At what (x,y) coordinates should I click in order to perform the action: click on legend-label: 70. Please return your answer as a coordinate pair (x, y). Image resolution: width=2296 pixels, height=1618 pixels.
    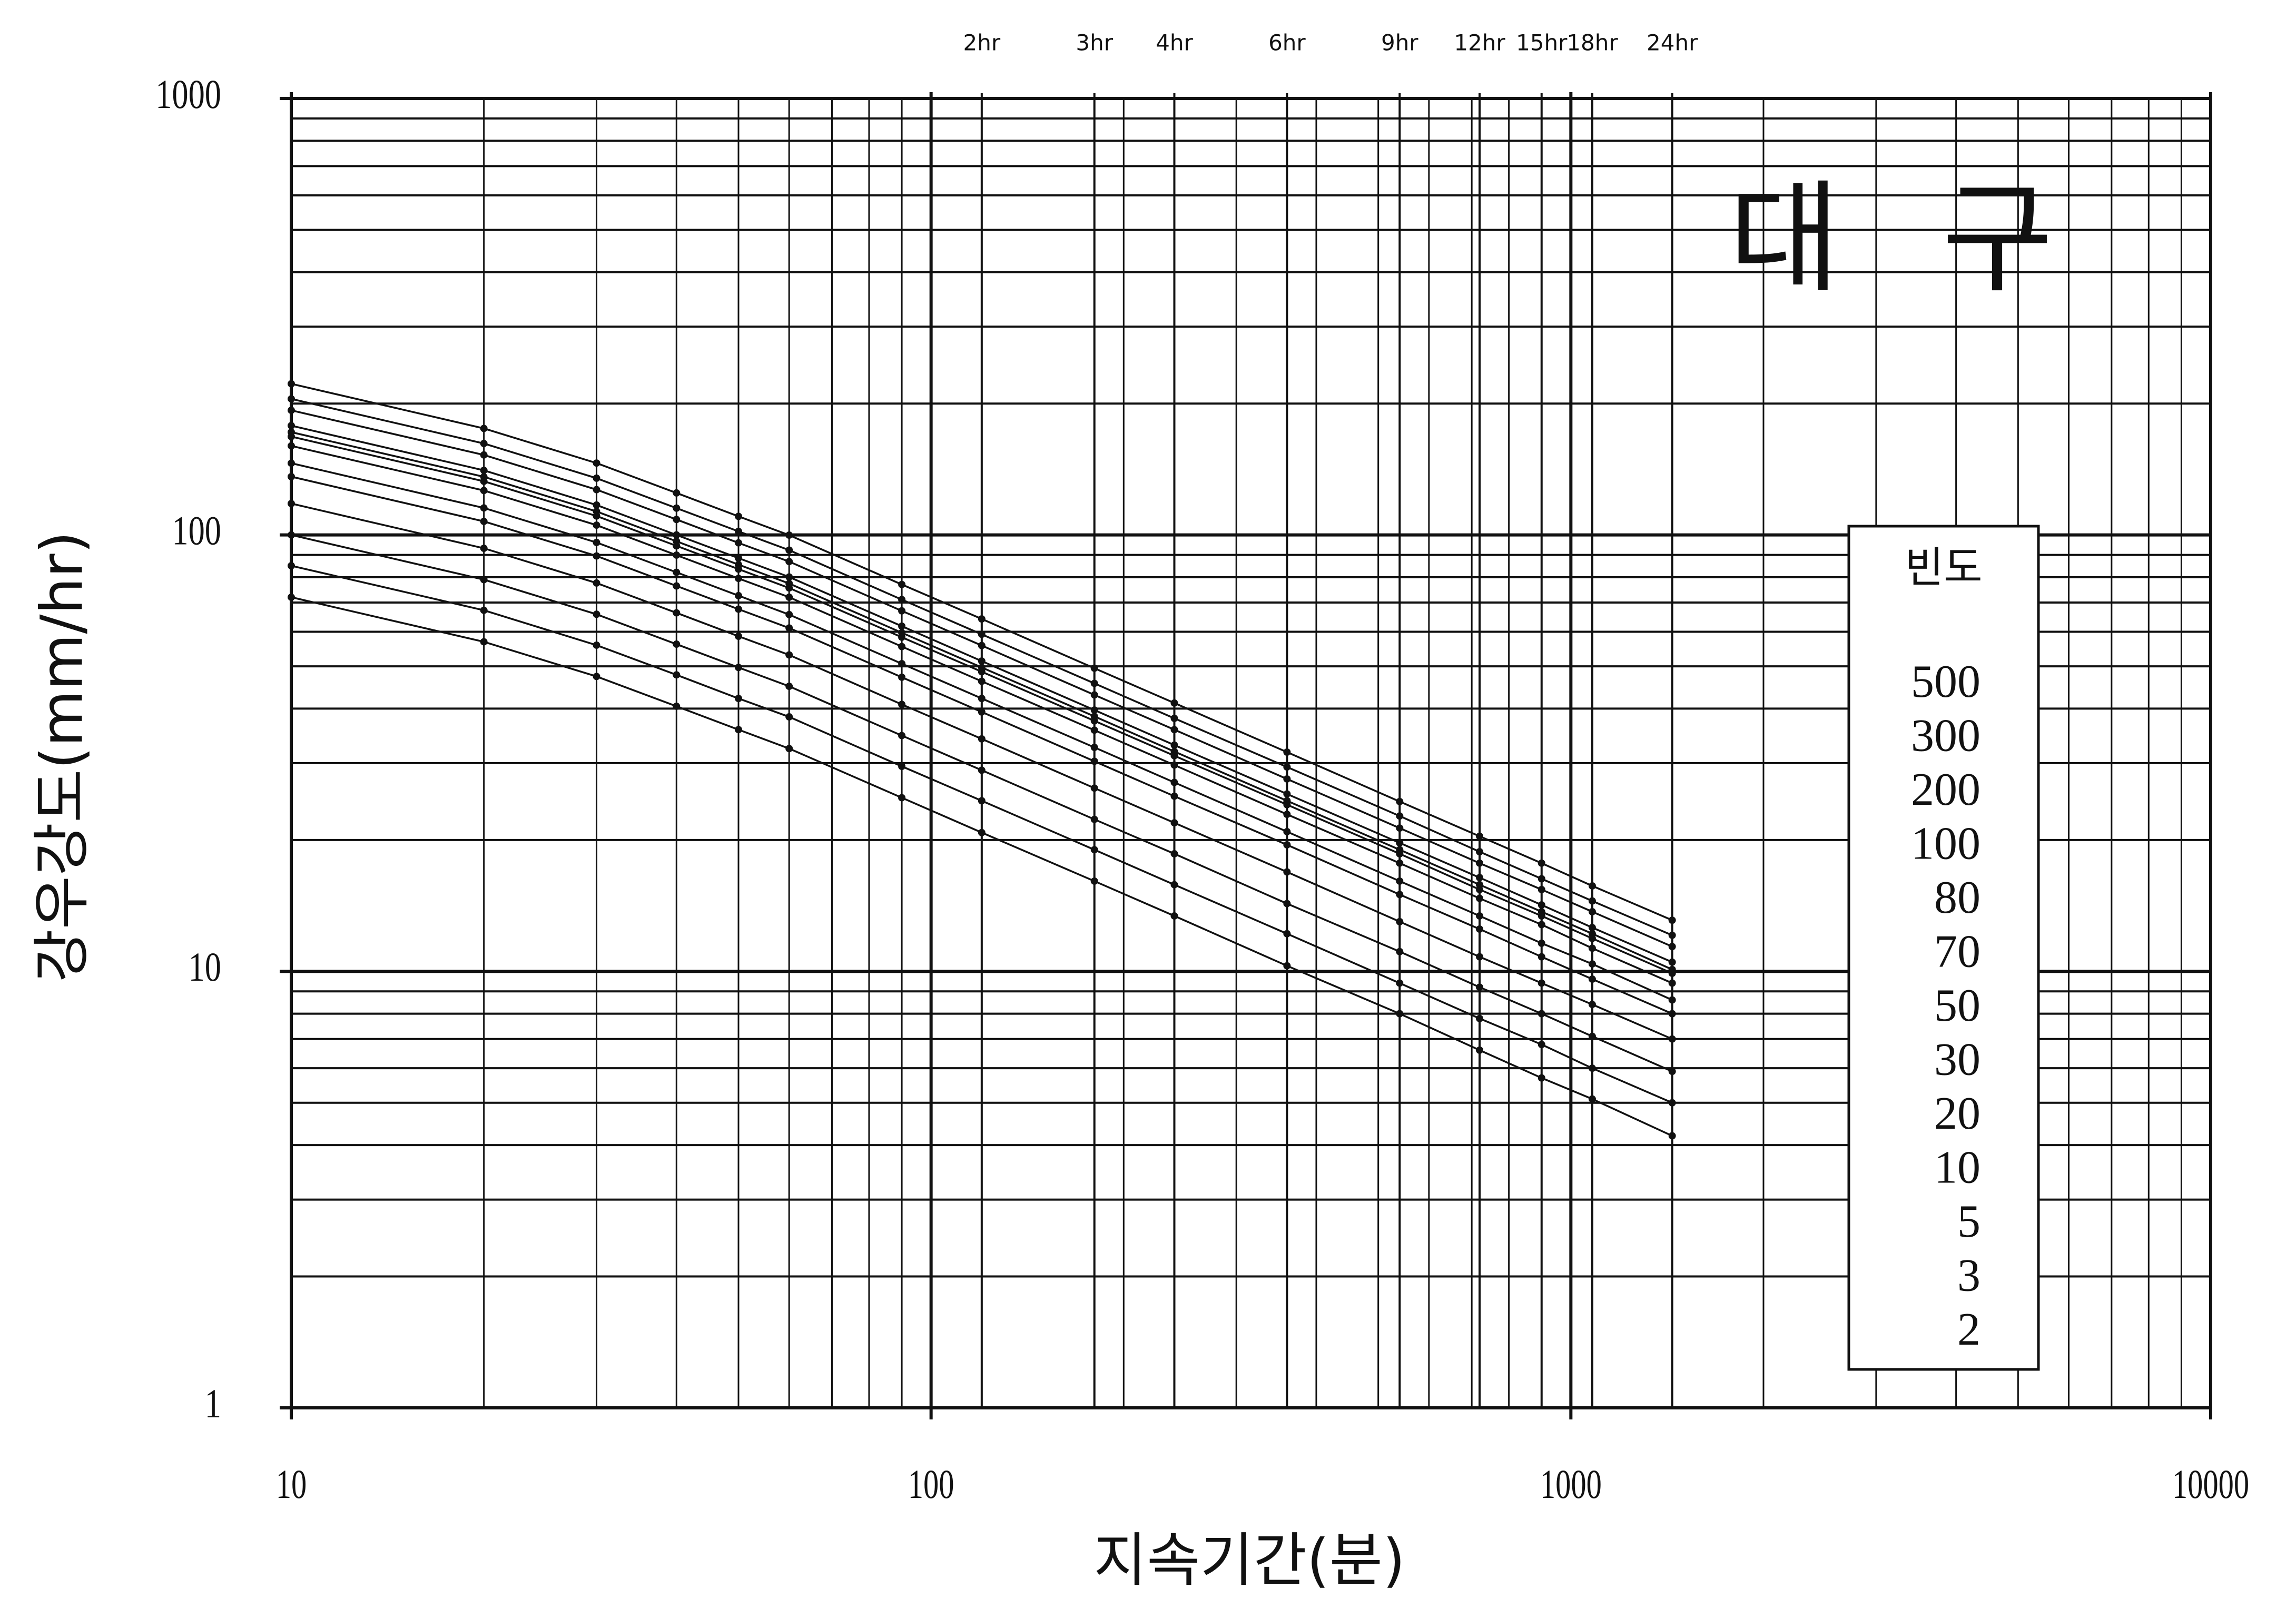
    Looking at the image, I should click on (1957, 952).